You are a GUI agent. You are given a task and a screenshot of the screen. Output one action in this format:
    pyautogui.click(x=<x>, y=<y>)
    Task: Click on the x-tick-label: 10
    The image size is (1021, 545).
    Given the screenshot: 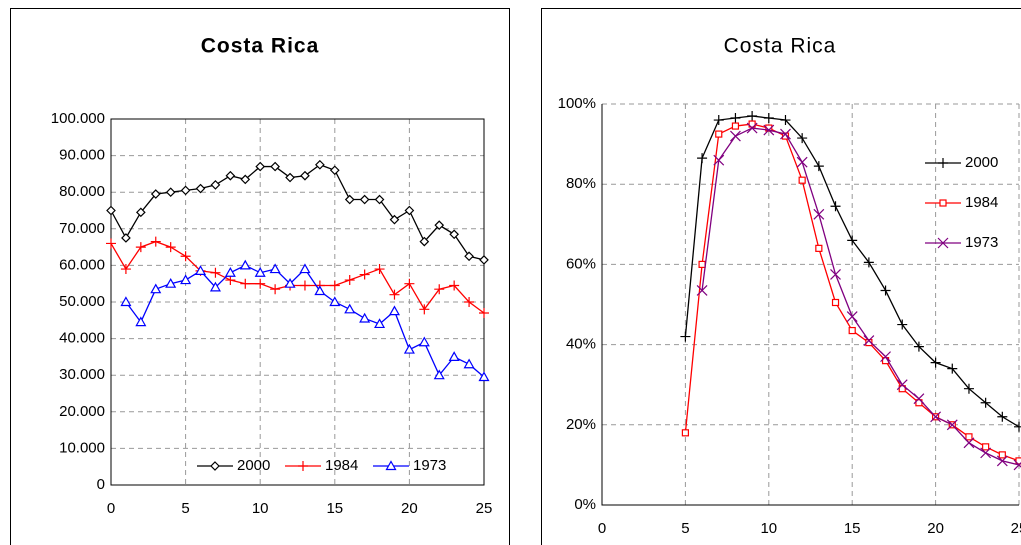 What is the action you would take?
    pyautogui.click(x=768, y=528)
    